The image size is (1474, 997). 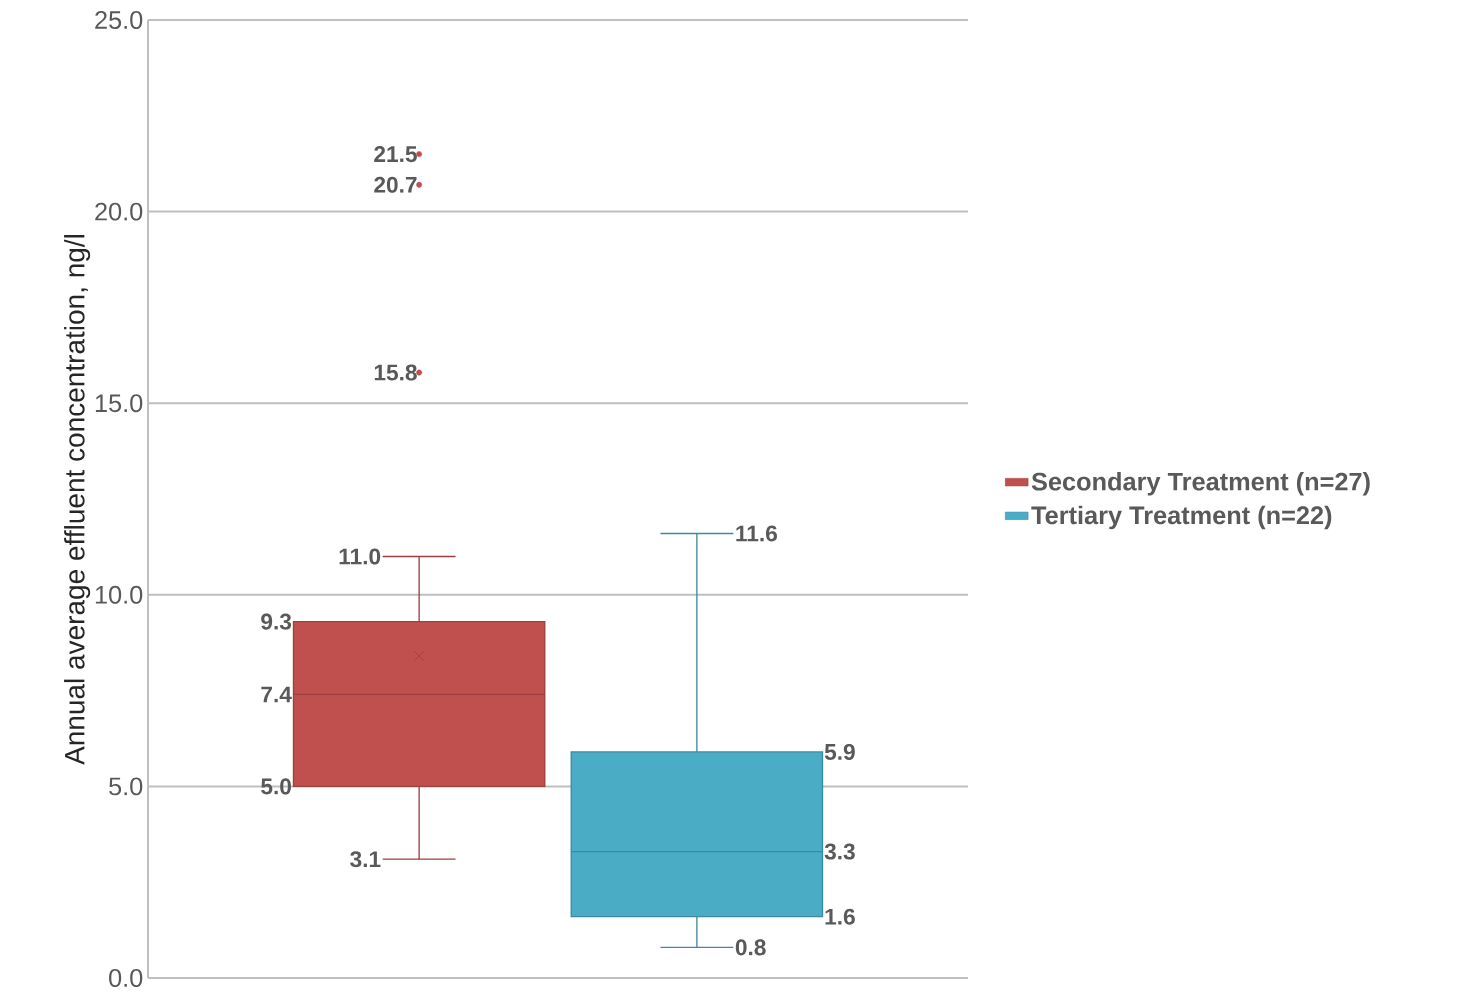 What do you see at coordinates (1200, 483) in the screenshot?
I see `legend-label: Secondary Treatment (n=27)` at bounding box center [1200, 483].